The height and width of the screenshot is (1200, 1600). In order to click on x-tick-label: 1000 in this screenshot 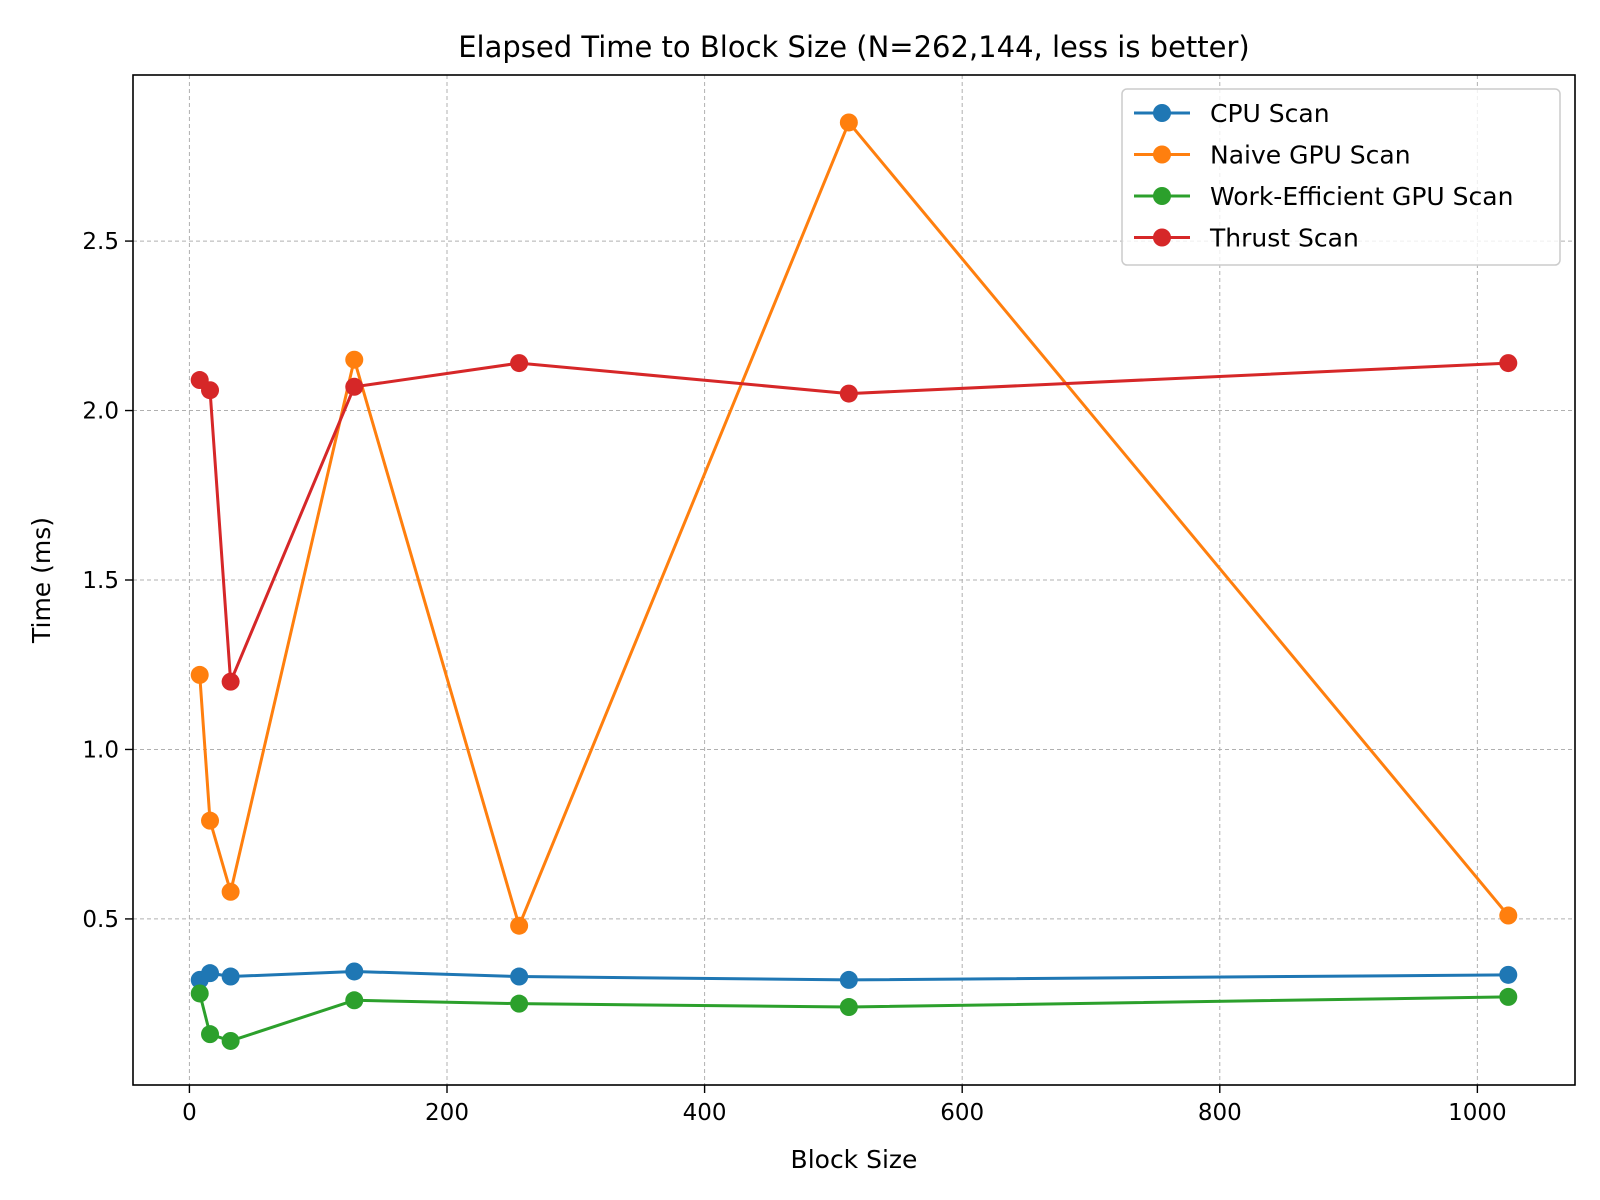, I will do `click(1477, 1113)`.